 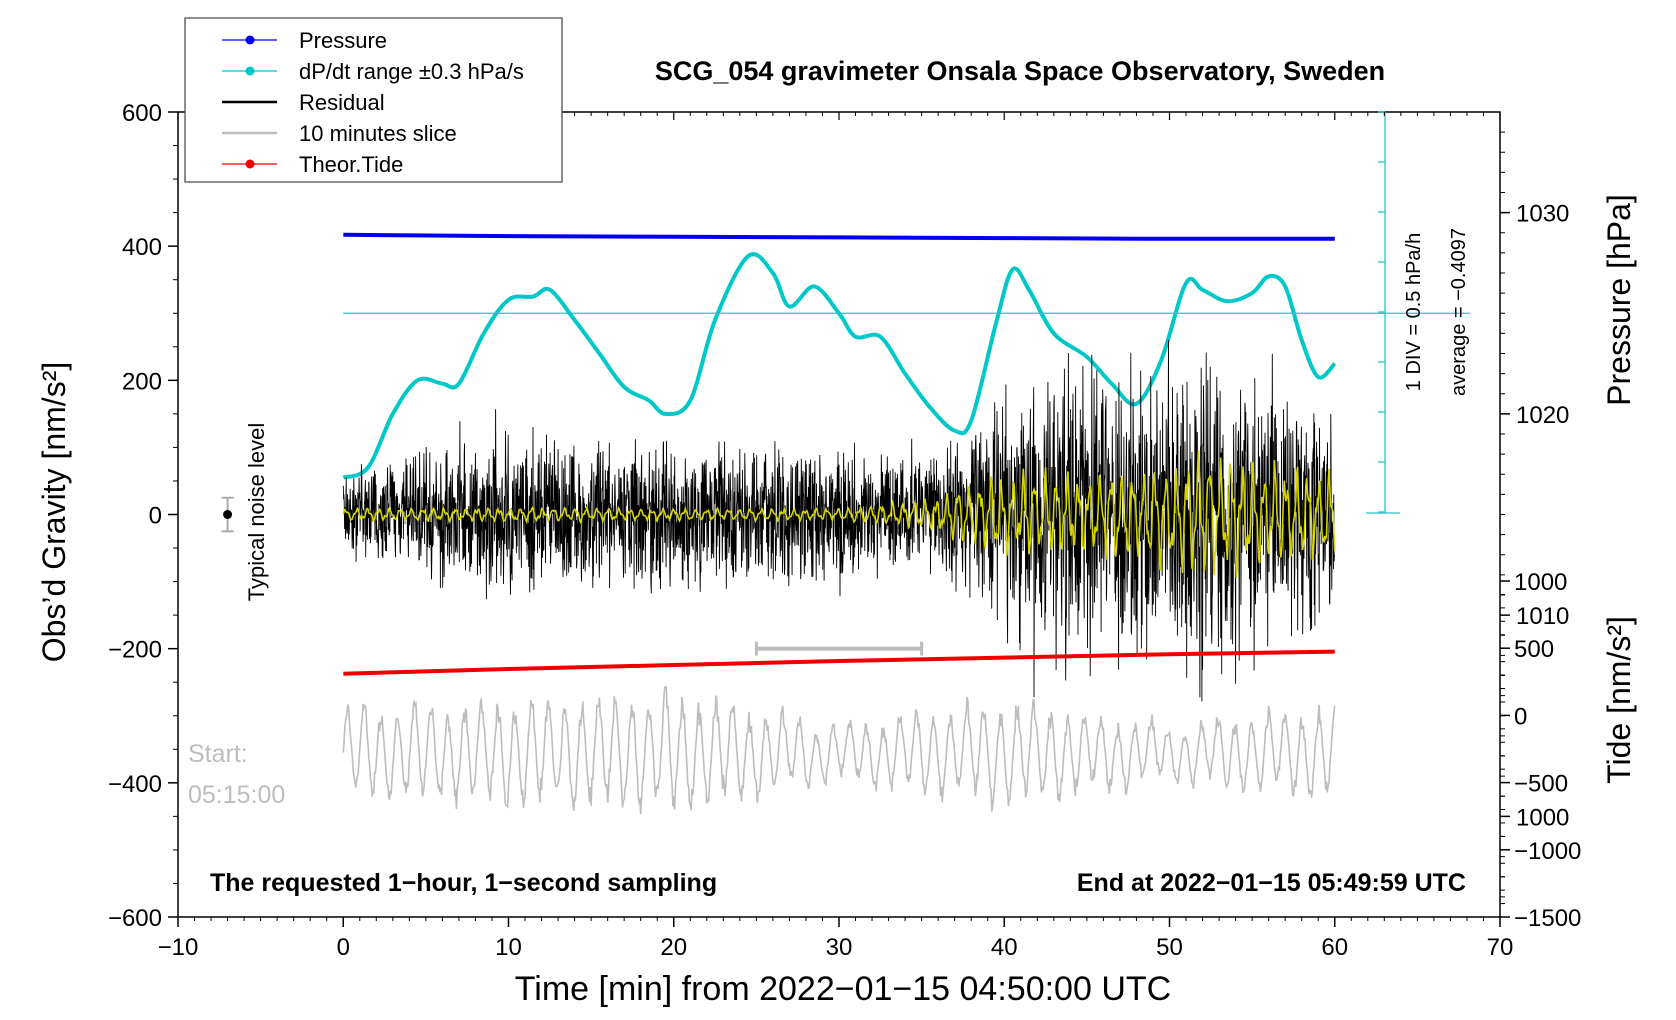 What do you see at coordinates (1534, 649) in the screenshot?
I see `y-tick-label-tide: 500` at bounding box center [1534, 649].